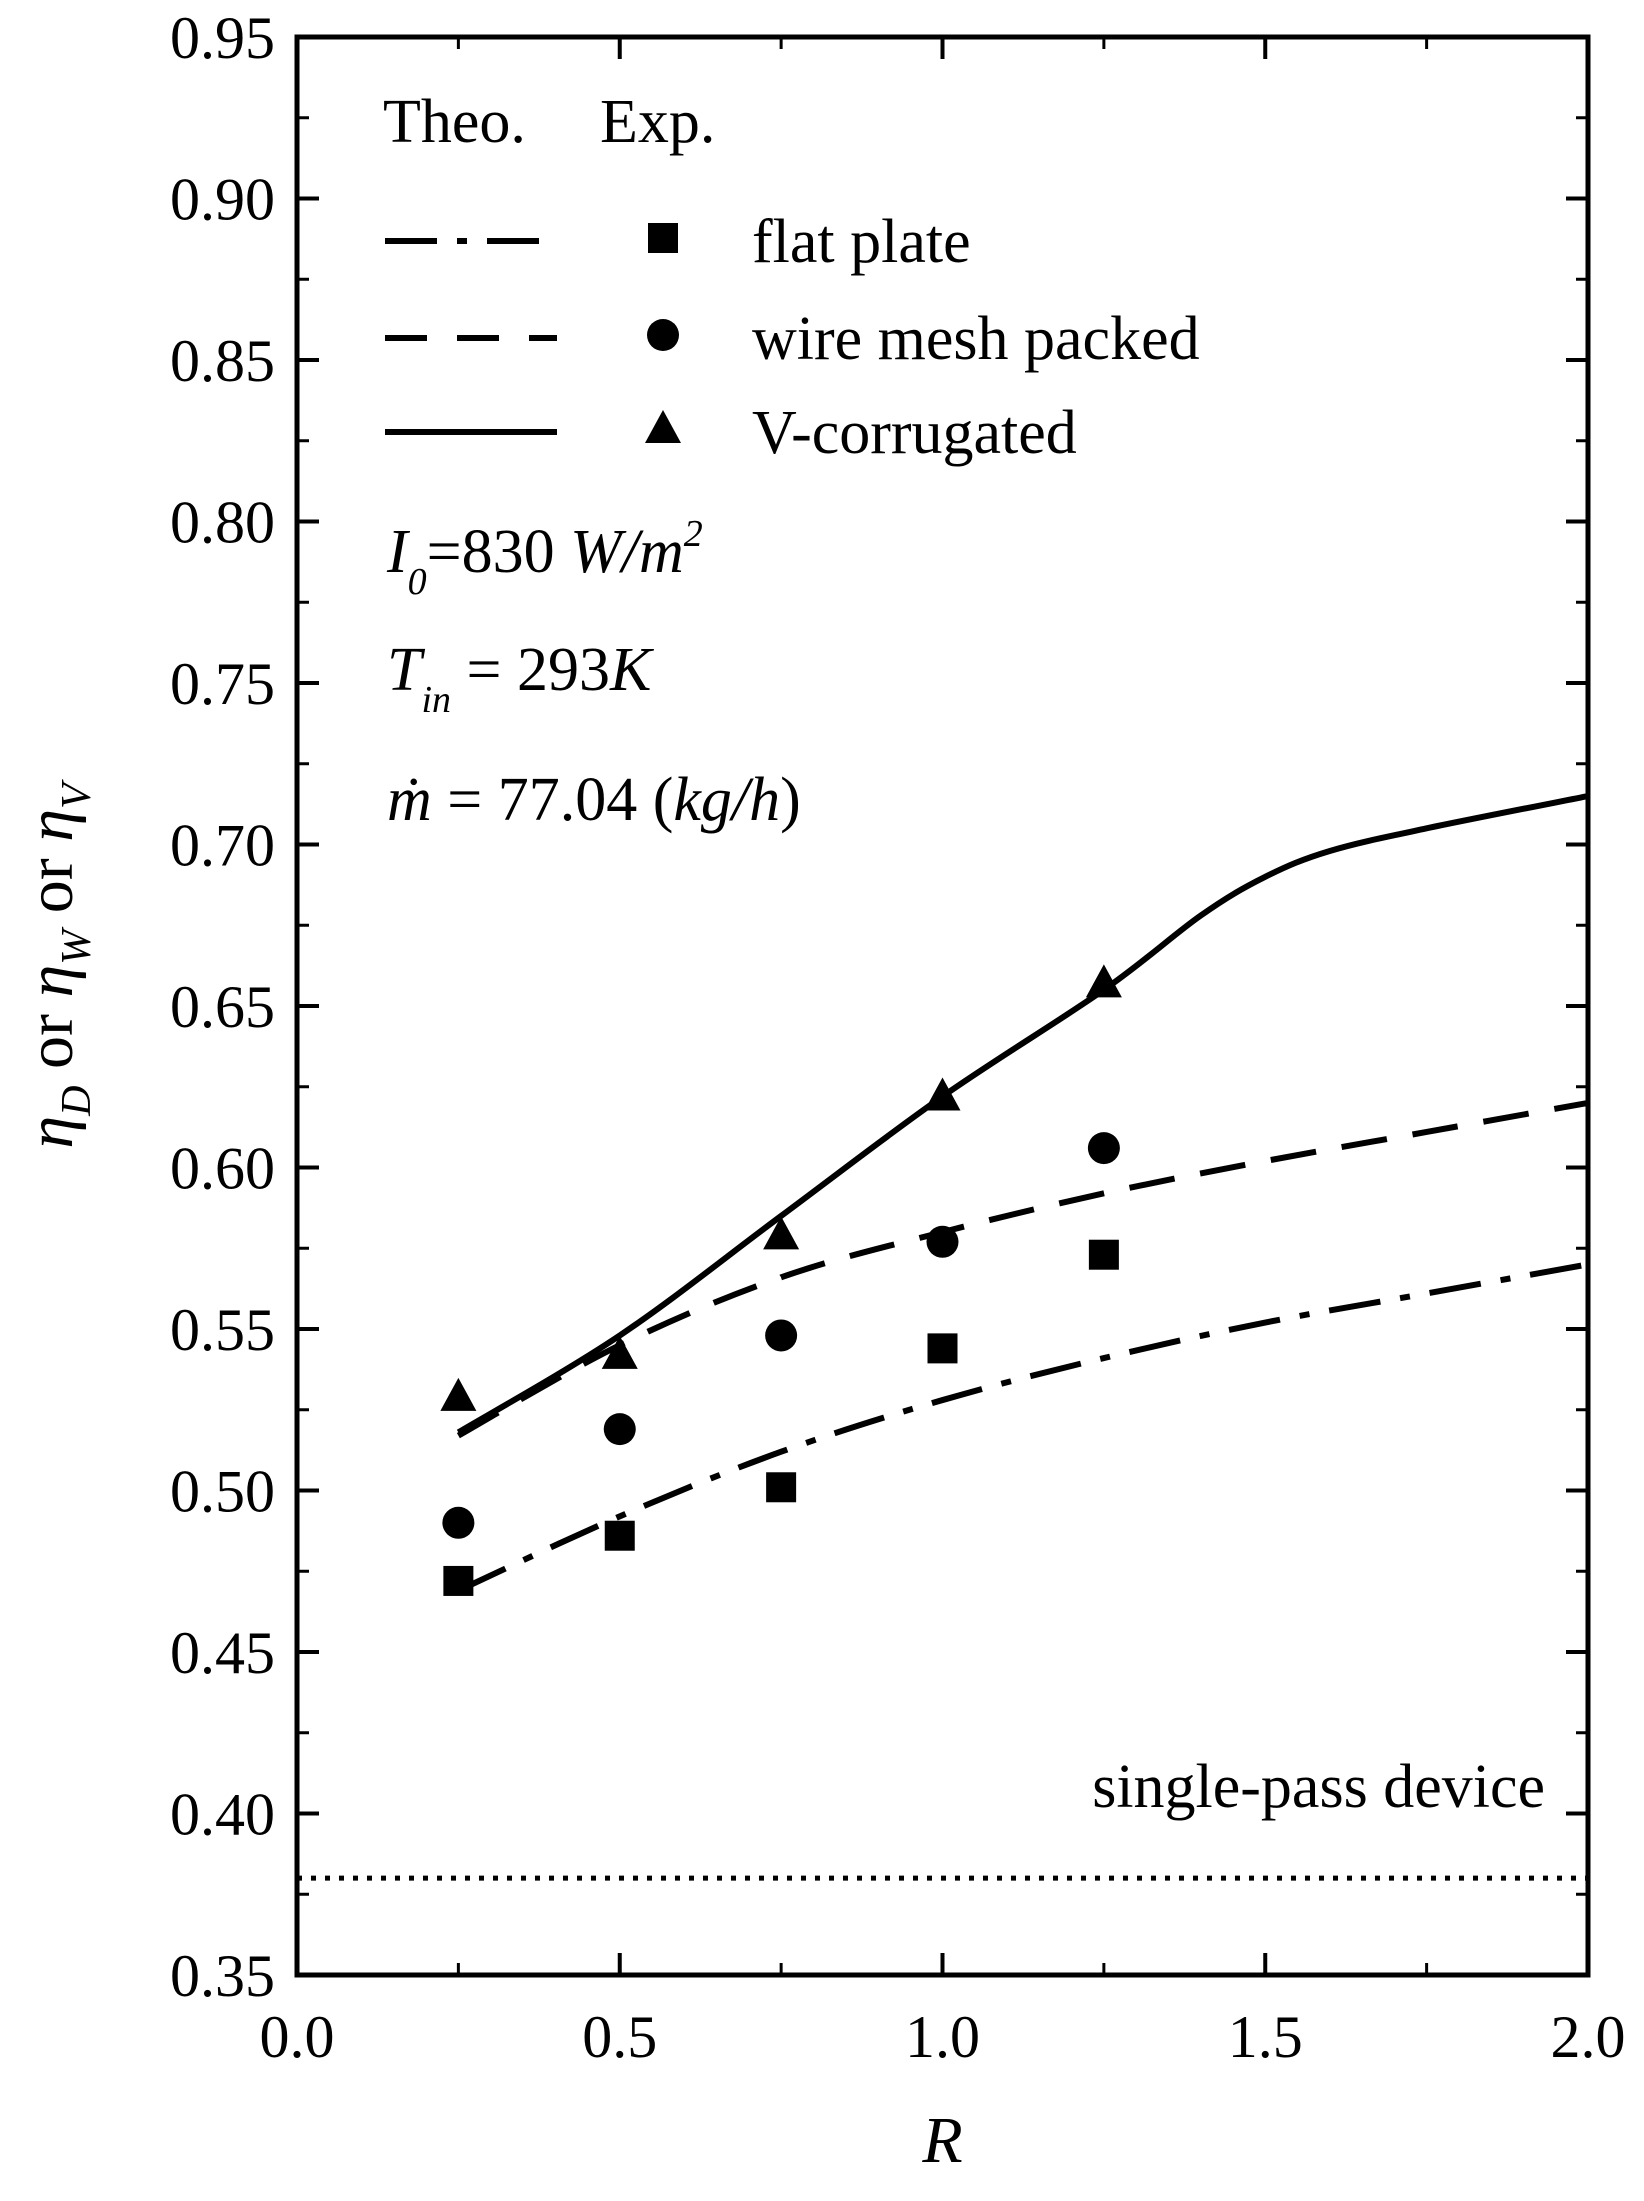 The width and height of the screenshot is (1644, 2201). I want to click on y-tick-label: 0.35, so click(222, 1976).